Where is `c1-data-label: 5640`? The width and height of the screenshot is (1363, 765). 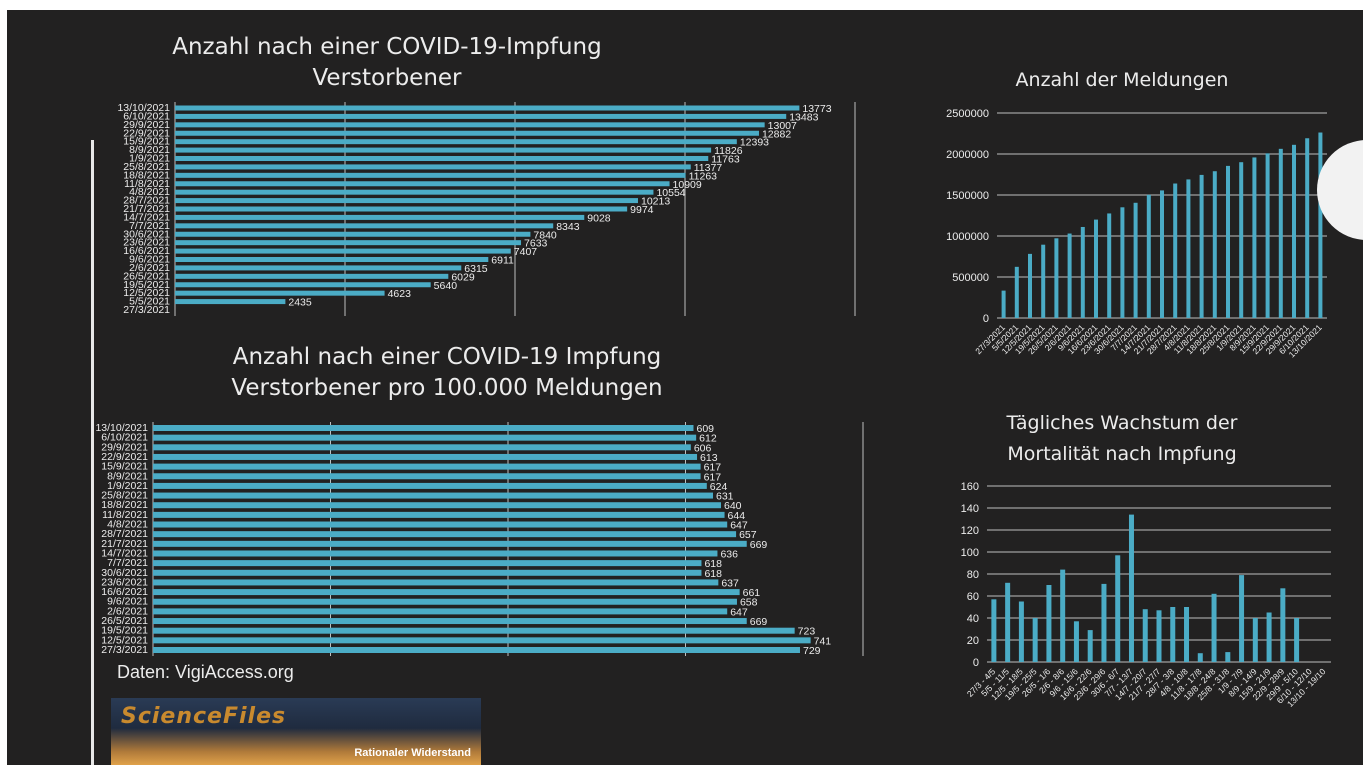
c1-data-label: 5640 is located at coordinates (446, 286).